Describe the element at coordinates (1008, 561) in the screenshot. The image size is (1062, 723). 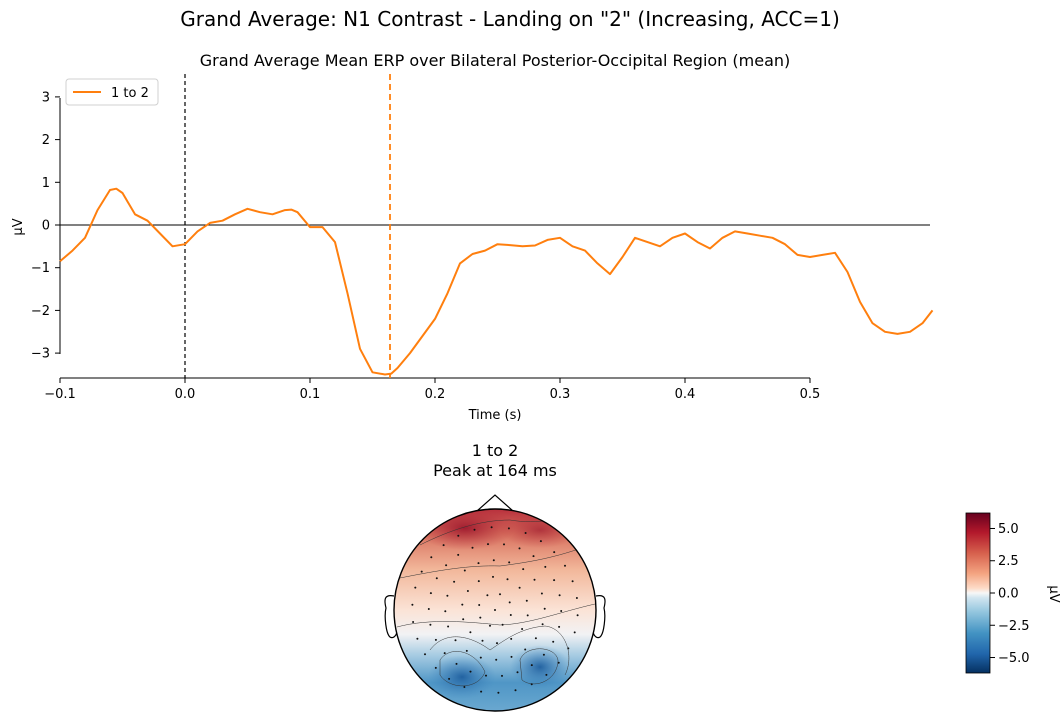
I see `colorbar-tick-label: 2.5` at that location.